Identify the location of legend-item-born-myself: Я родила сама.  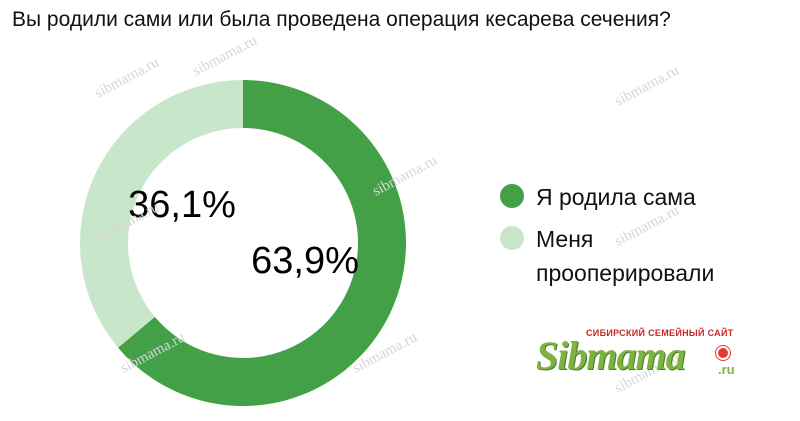
(618, 197).